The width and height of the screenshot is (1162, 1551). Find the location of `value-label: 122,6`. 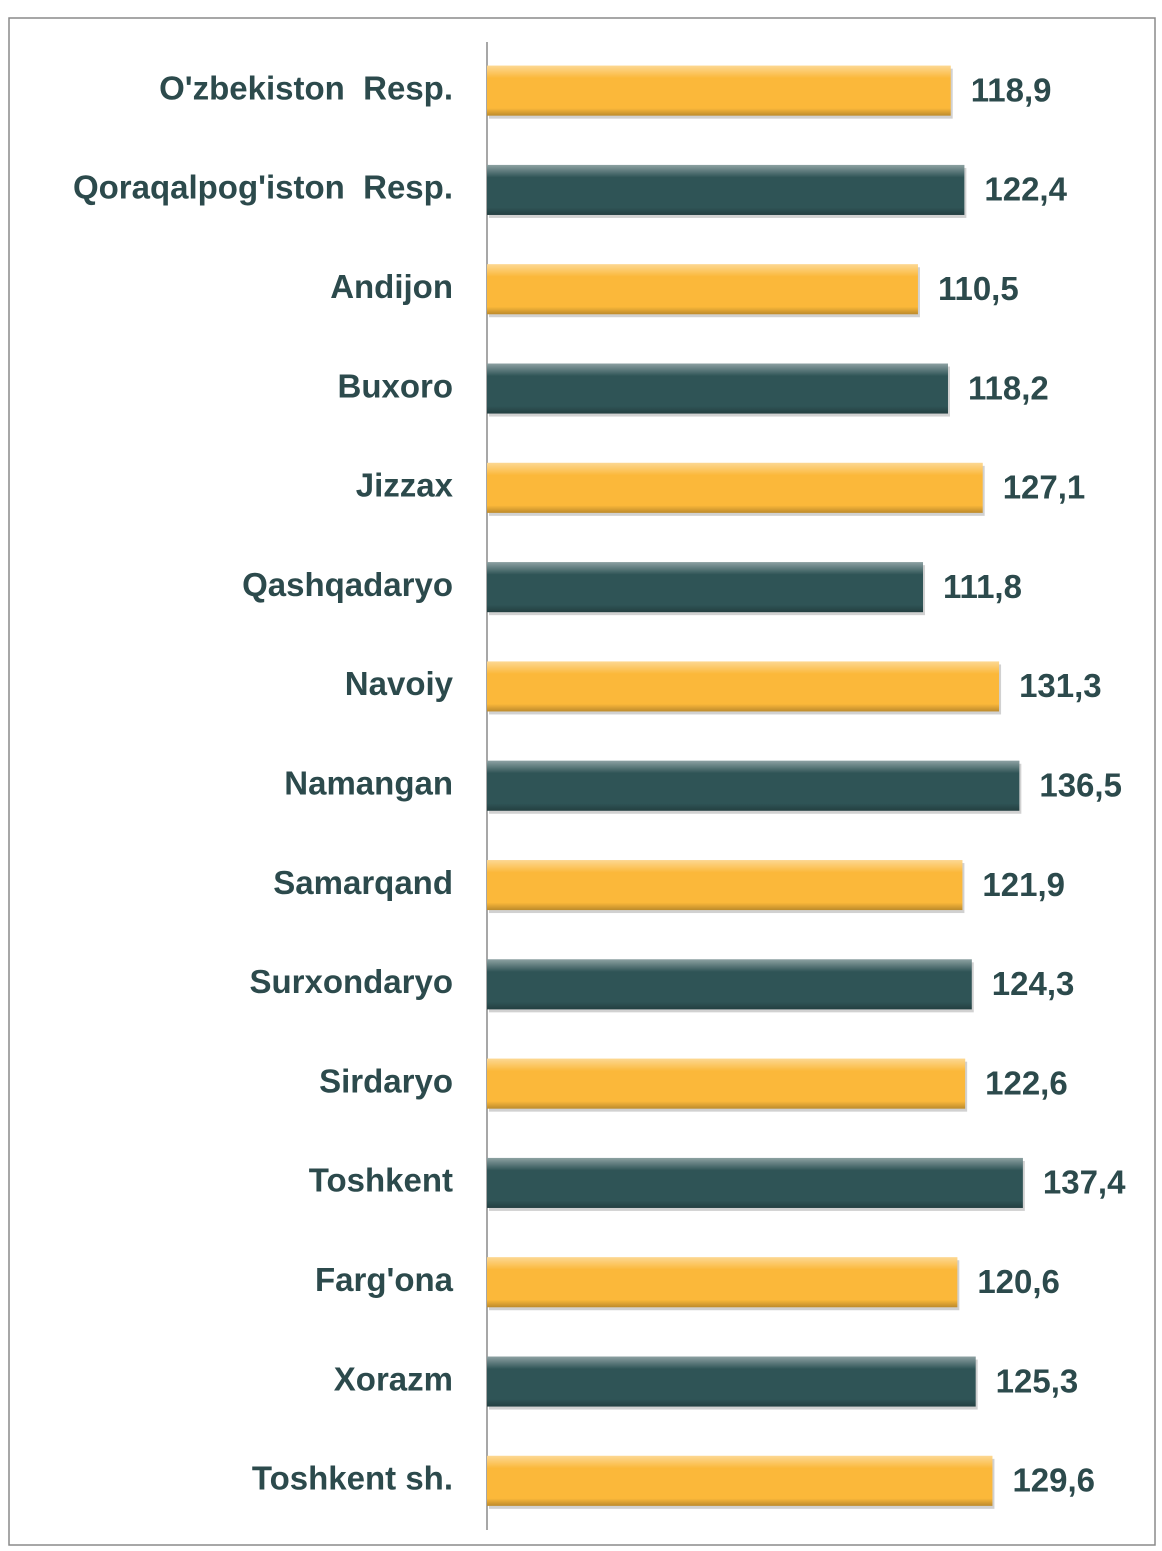

value-label: 122,6 is located at coordinates (1026, 1082).